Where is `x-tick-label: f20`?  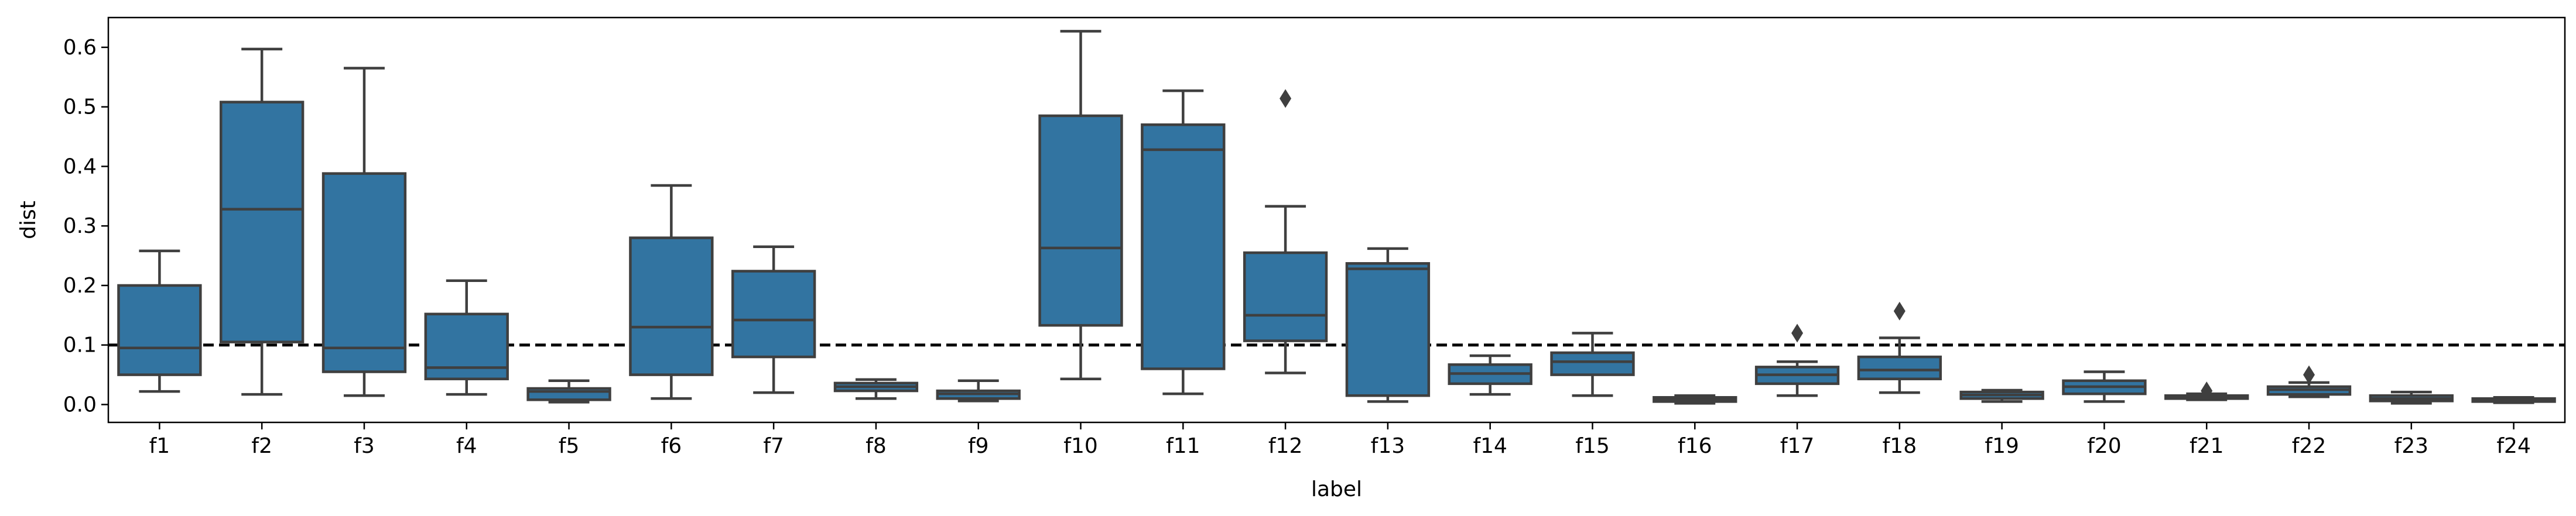
x-tick-label: f20 is located at coordinates (2104, 446).